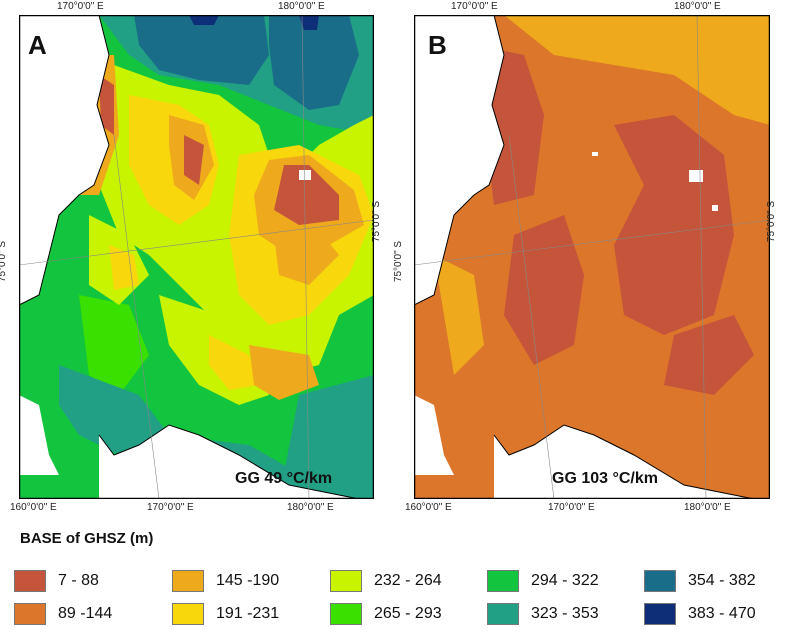 The image size is (786, 632). What do you see at coordinates (437, 45) in the screenshot?
I see `panel-b-label: B` at bounding box center [437, 45].